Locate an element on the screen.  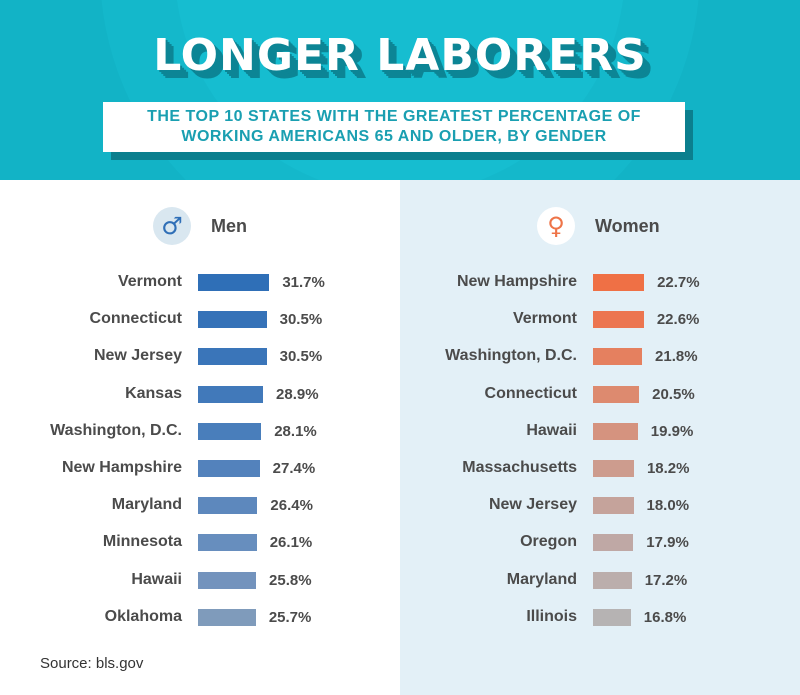
women-category-label: Maryland is located at coordinates (541, 579).